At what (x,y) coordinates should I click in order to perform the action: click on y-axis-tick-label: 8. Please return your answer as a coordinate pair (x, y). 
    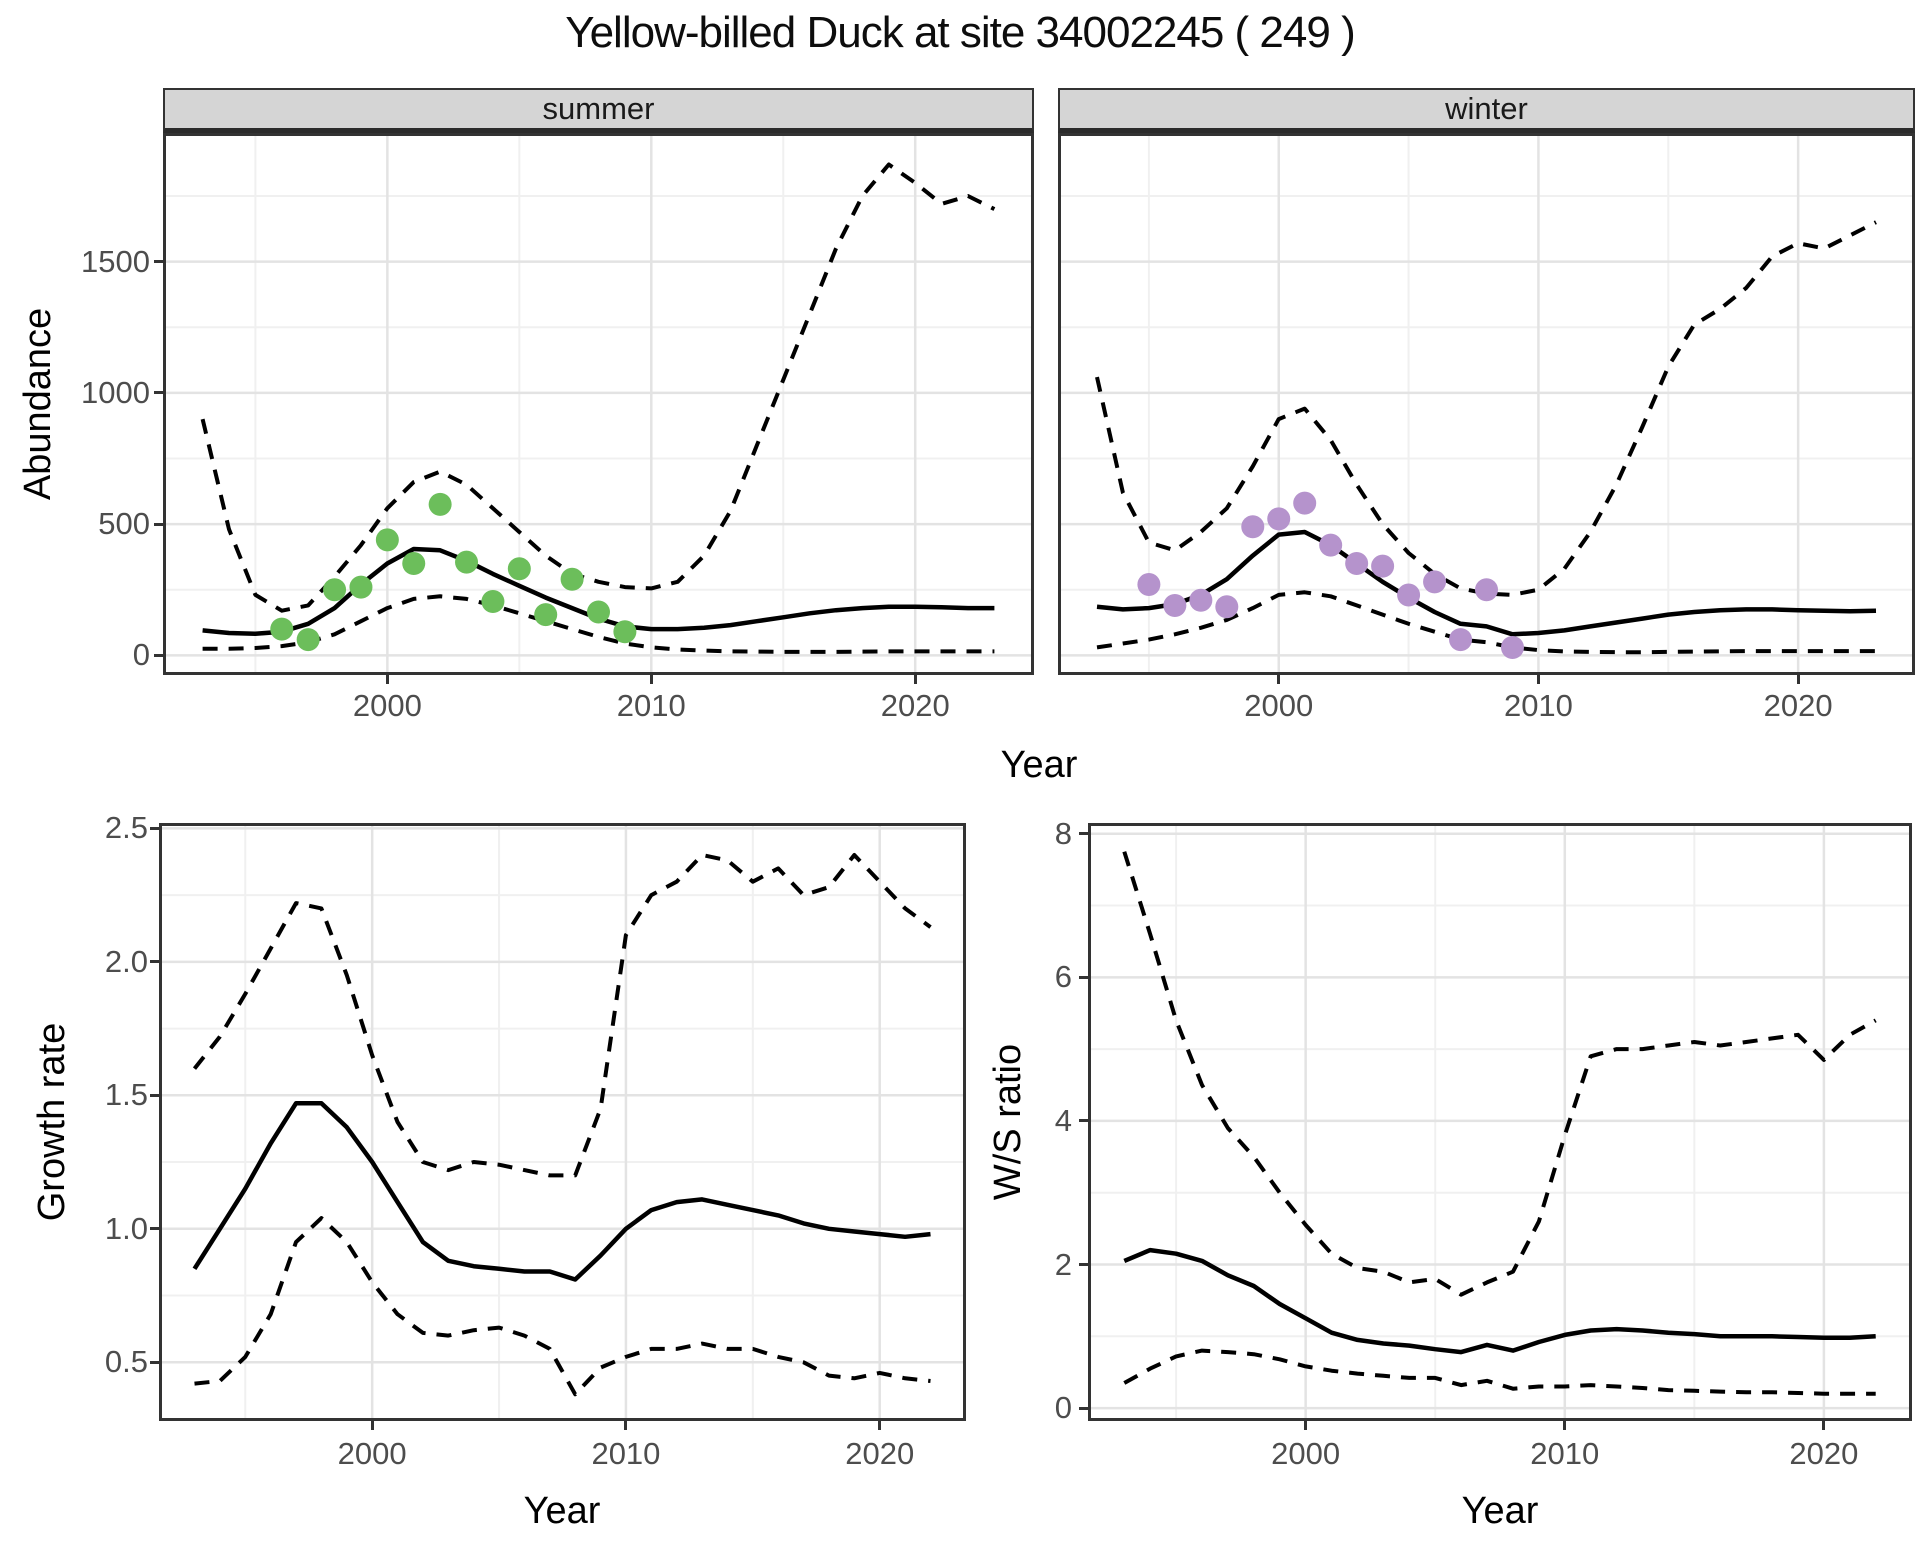
    Looking at the image, I should click on (1063, 833).